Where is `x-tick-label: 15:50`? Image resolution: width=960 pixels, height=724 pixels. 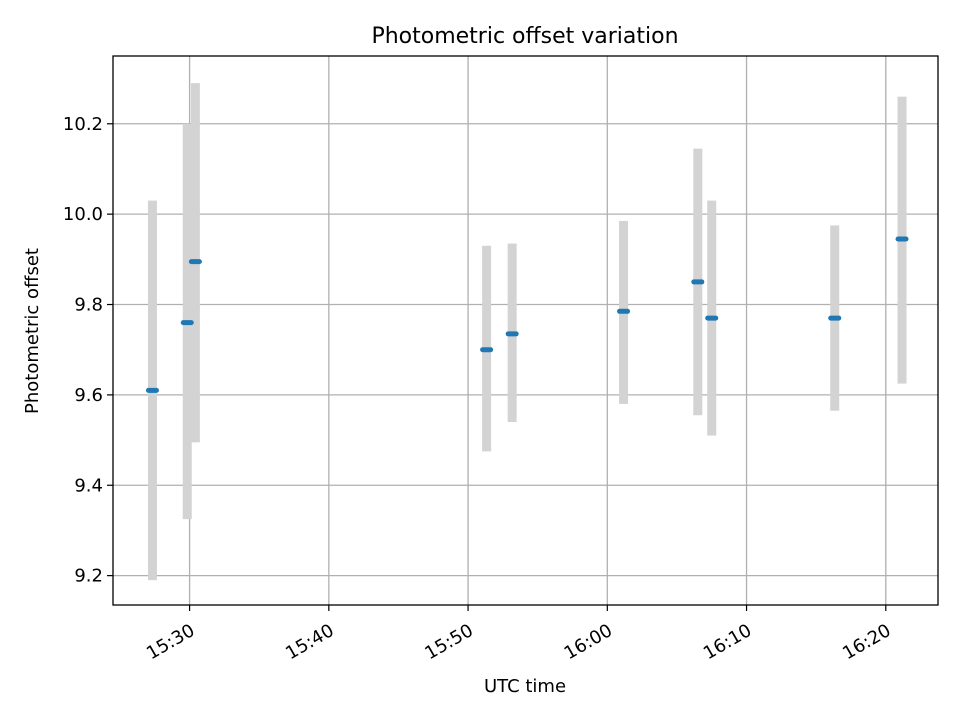
x-tick-label: 15:50 is located at coordinates (448, 642).